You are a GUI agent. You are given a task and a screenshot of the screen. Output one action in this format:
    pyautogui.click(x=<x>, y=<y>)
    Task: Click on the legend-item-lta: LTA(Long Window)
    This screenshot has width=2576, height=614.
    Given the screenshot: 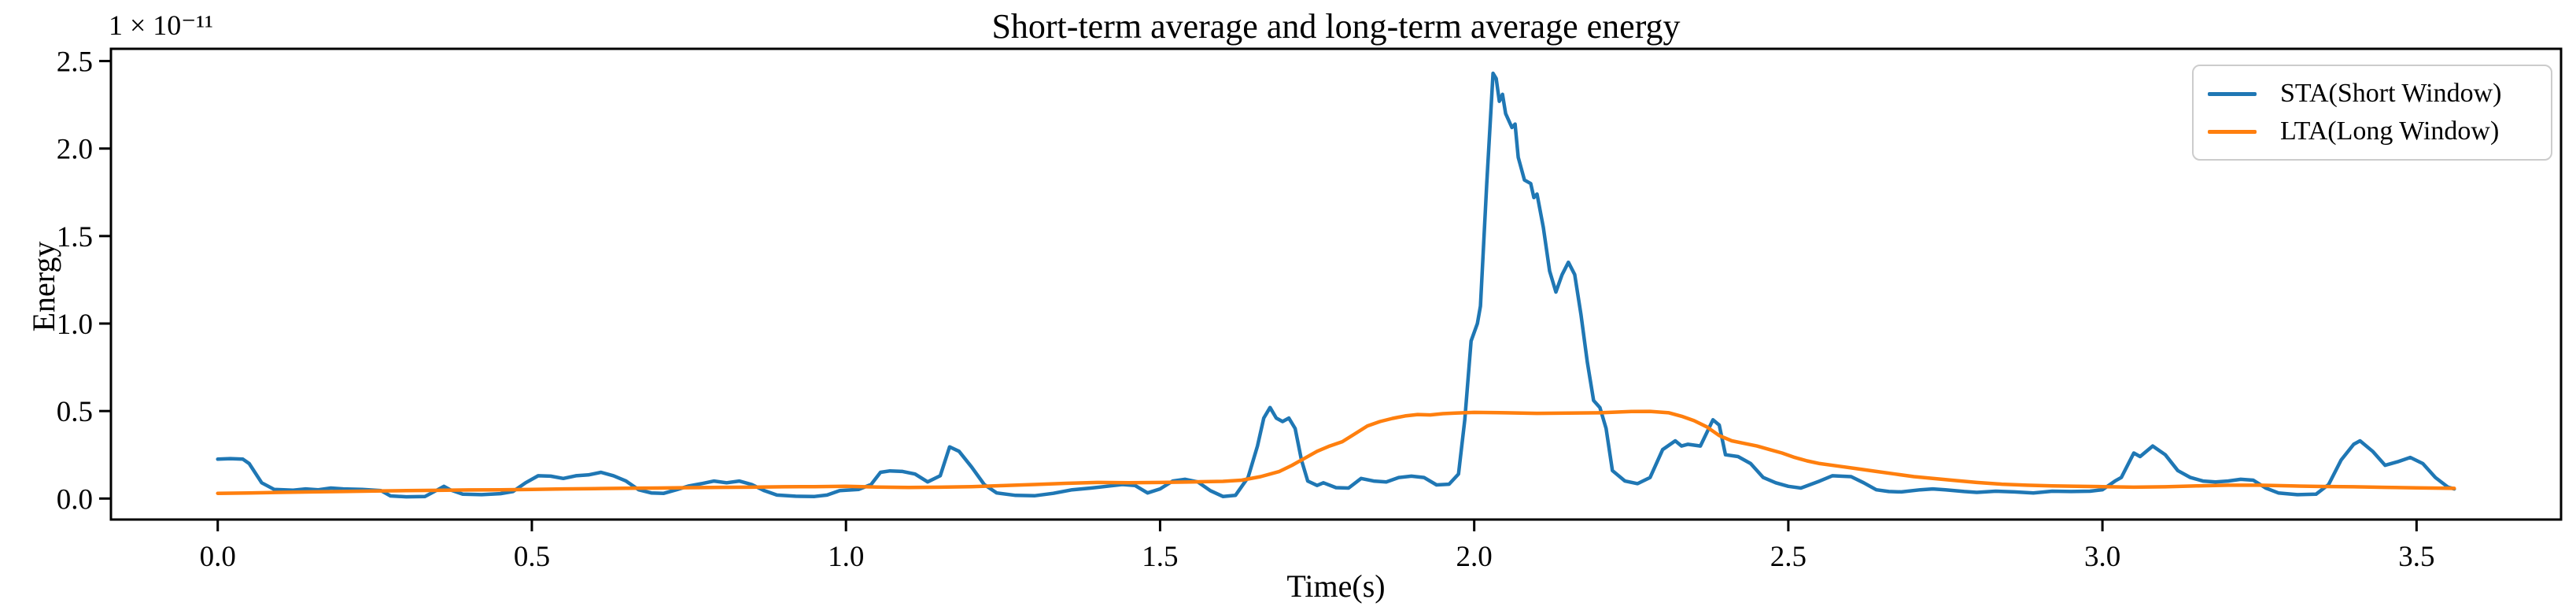 What is the action you would take?
    pyautogui.click(x=2379, y=131)
    